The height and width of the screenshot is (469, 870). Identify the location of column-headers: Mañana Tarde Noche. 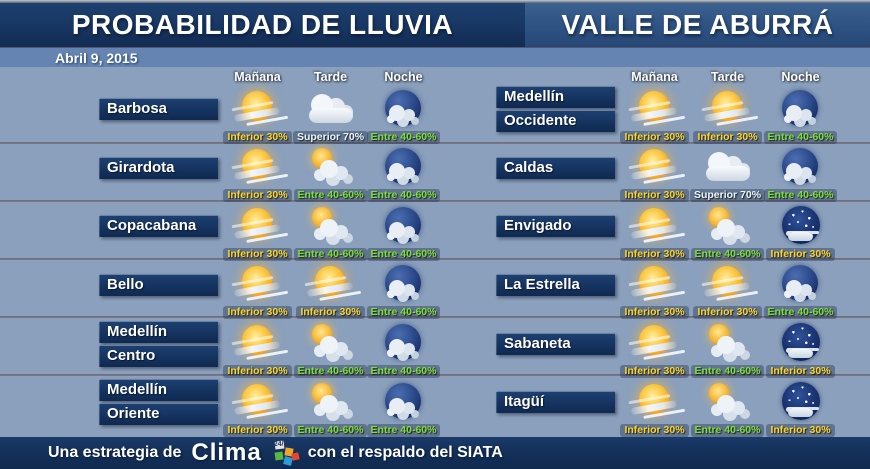
(729, 78).